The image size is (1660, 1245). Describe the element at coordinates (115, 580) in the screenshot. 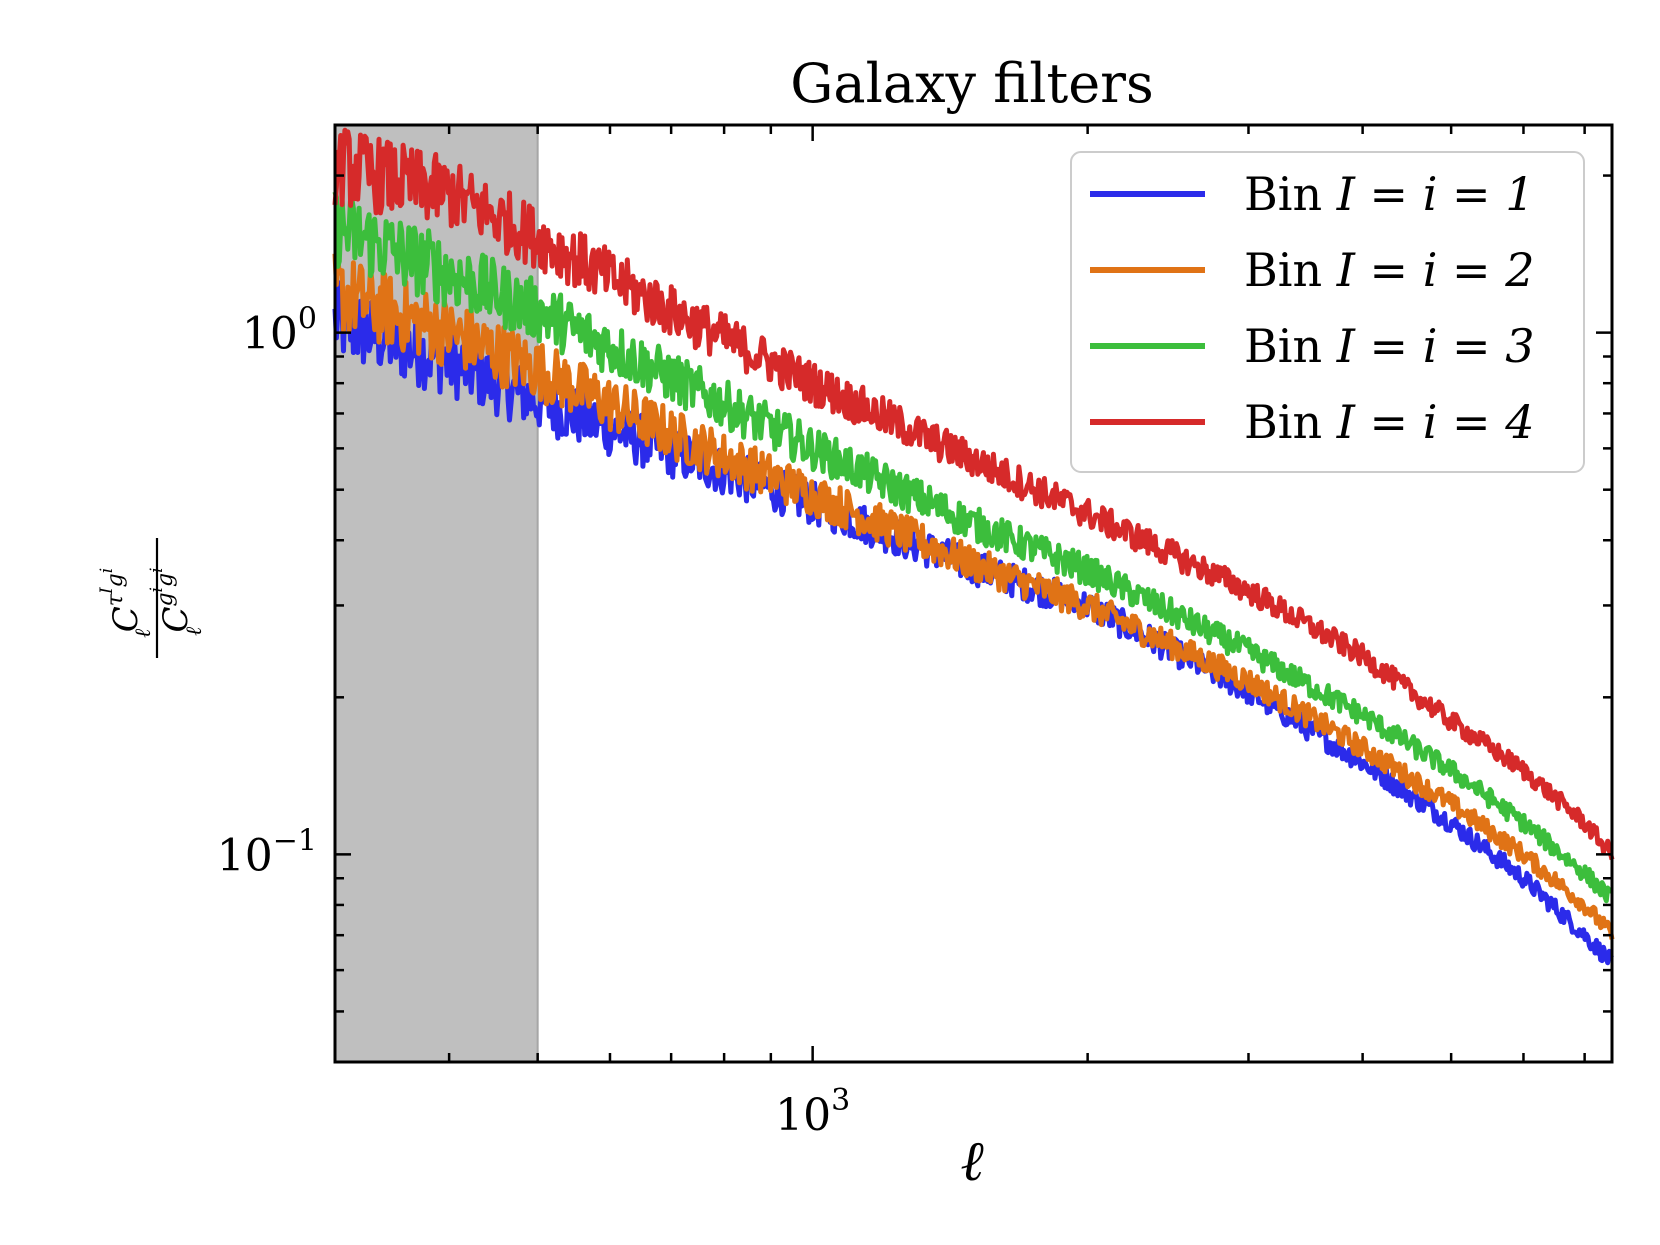

I see `ylabel-num-sup2: g` at that location.